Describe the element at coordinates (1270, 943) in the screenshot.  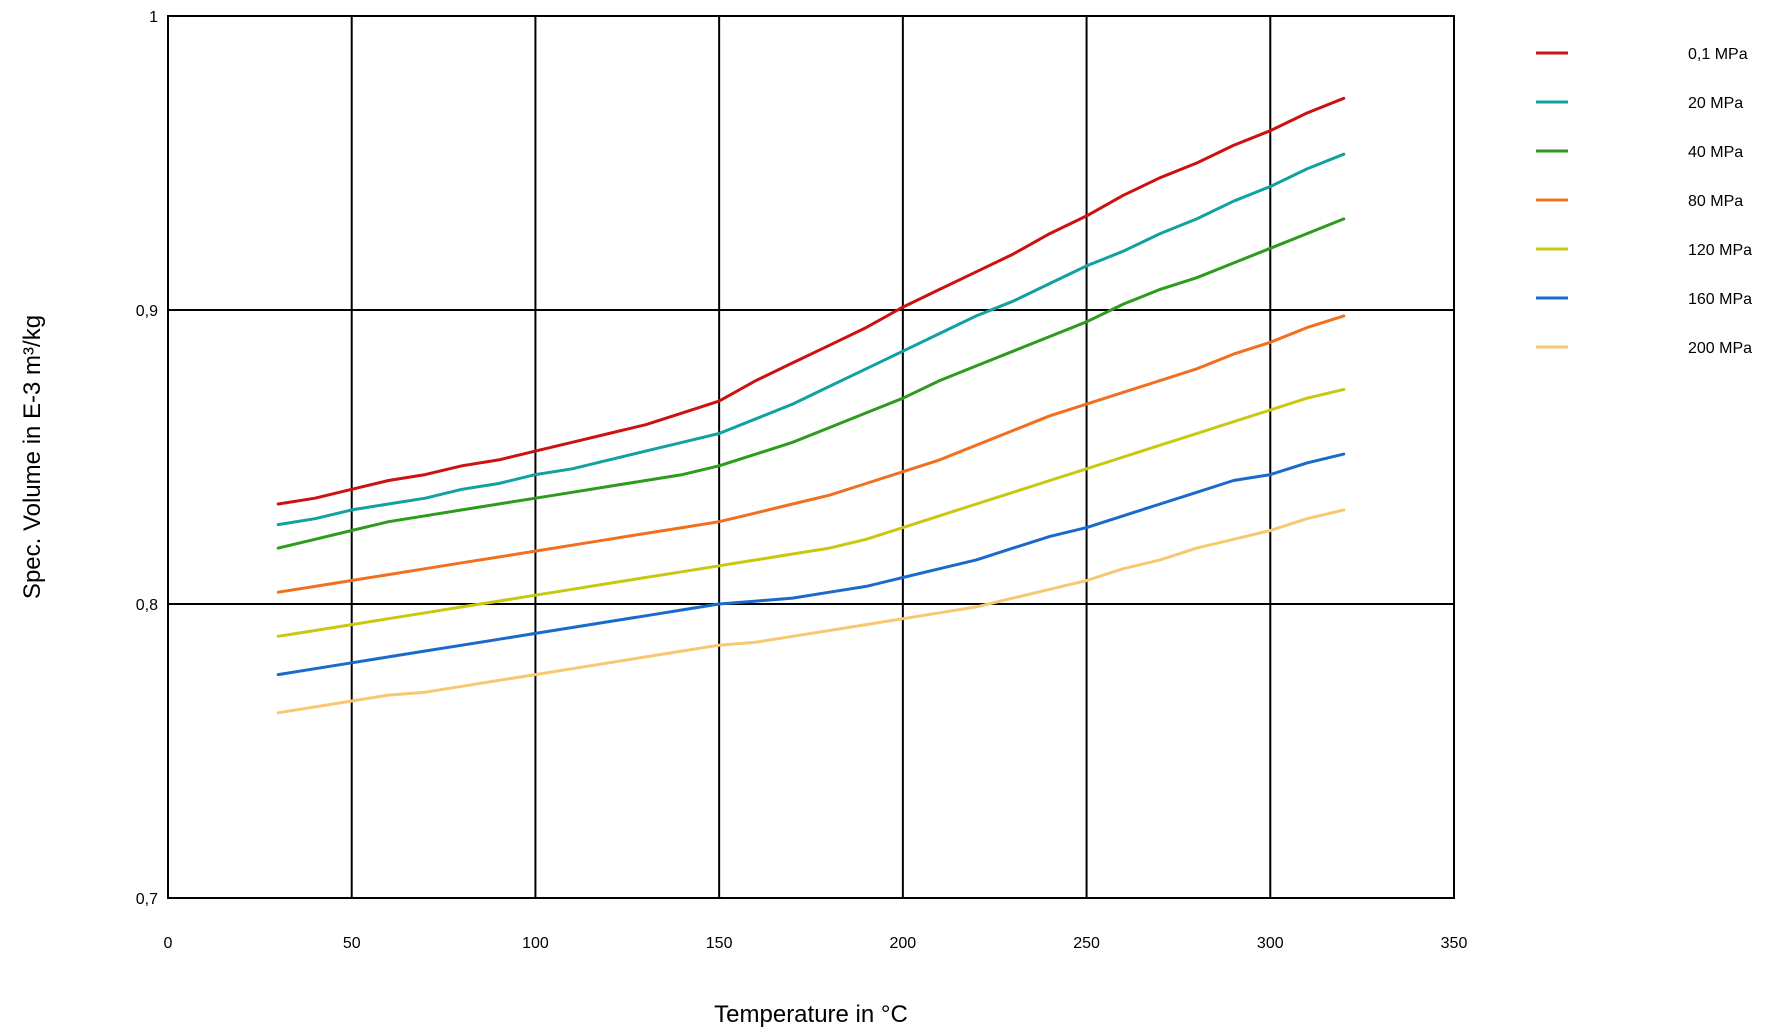
I see `x-tick-label: 300` at that location.